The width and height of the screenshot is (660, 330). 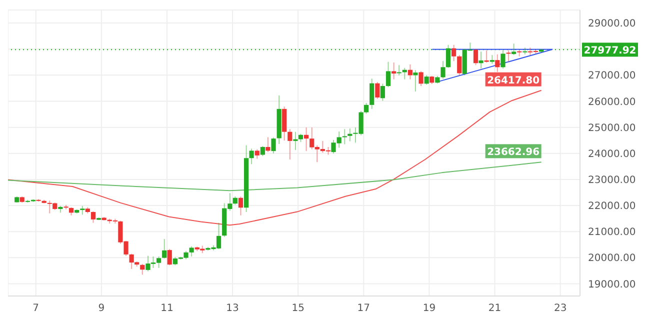 I want to click on y-tick-label: 27000.00, so click(x=612, y=76).